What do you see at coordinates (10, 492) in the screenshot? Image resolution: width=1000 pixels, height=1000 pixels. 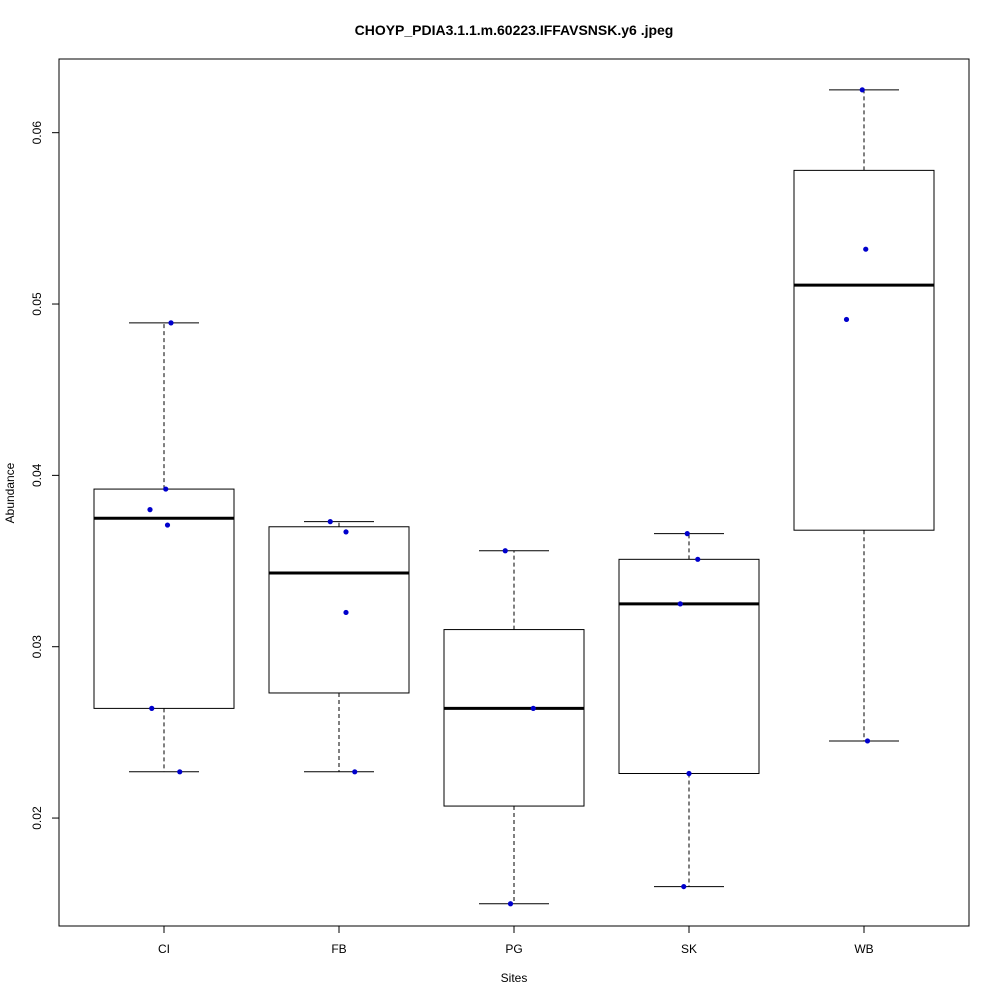 I see `y-axis-label: Abundance` at bounding box center [10, 492].